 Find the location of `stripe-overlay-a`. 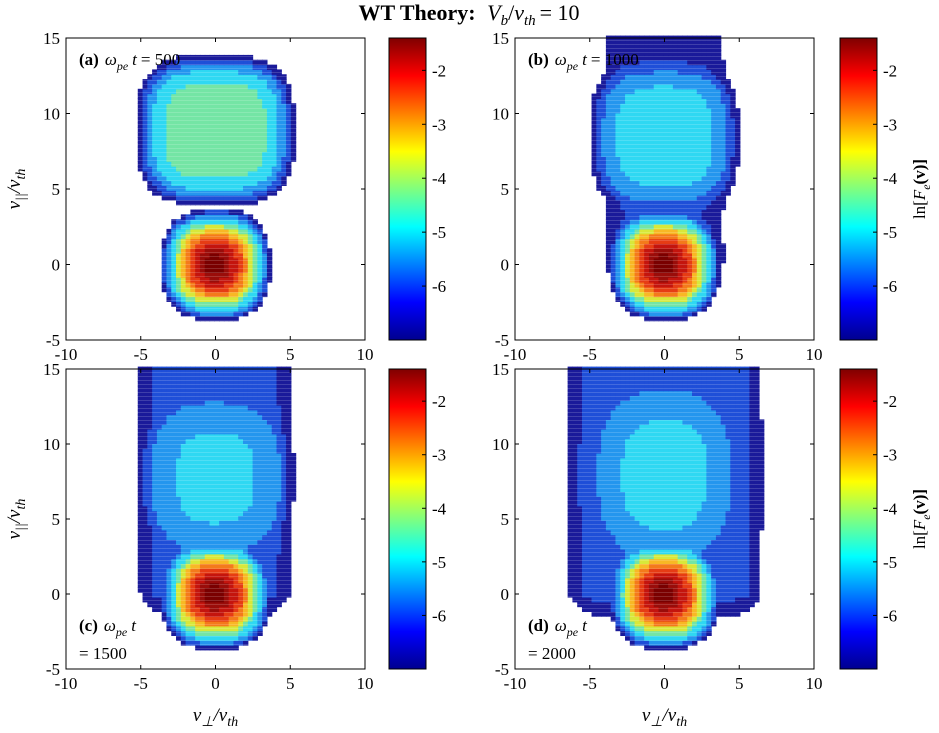

stripe-overlay-a is located at coordinates (215, 189).